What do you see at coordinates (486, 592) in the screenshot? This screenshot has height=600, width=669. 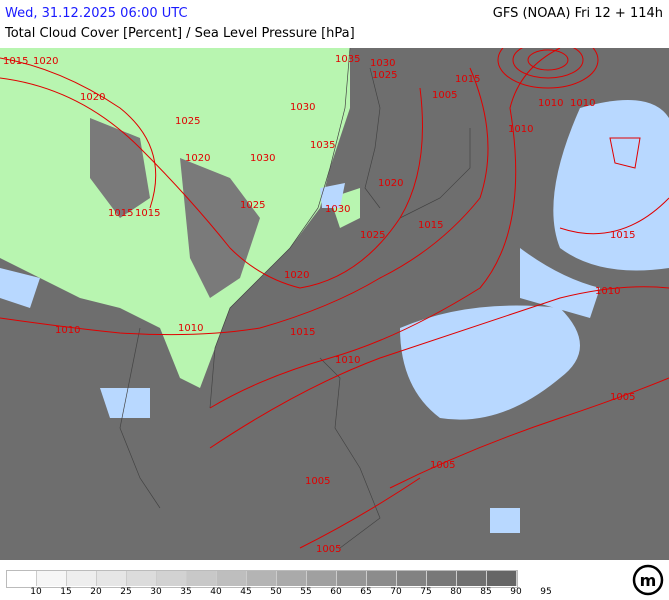 I see `legend-label: 85` at bounding box center [486, 592].